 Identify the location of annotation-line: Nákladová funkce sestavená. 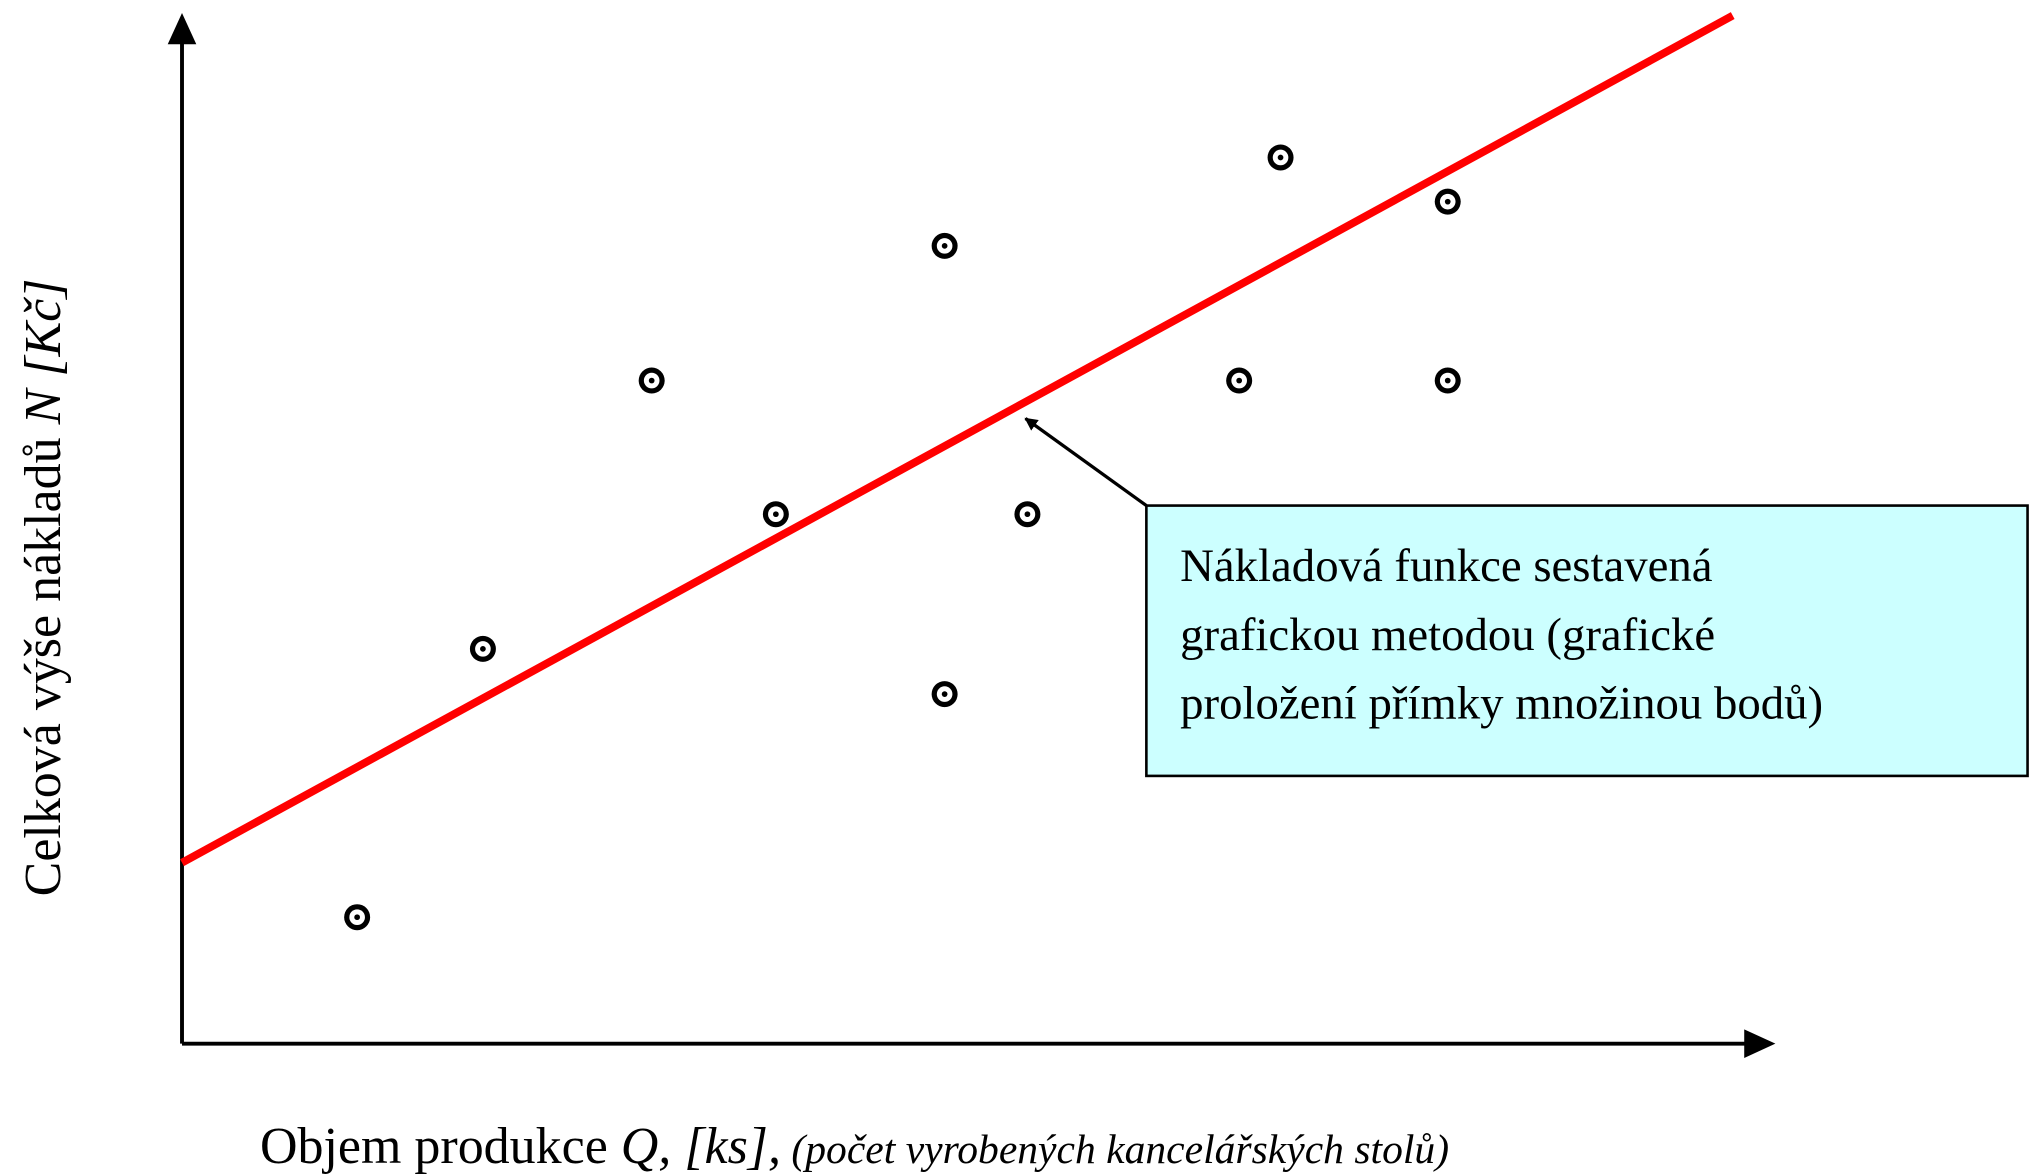
(1446, 566).